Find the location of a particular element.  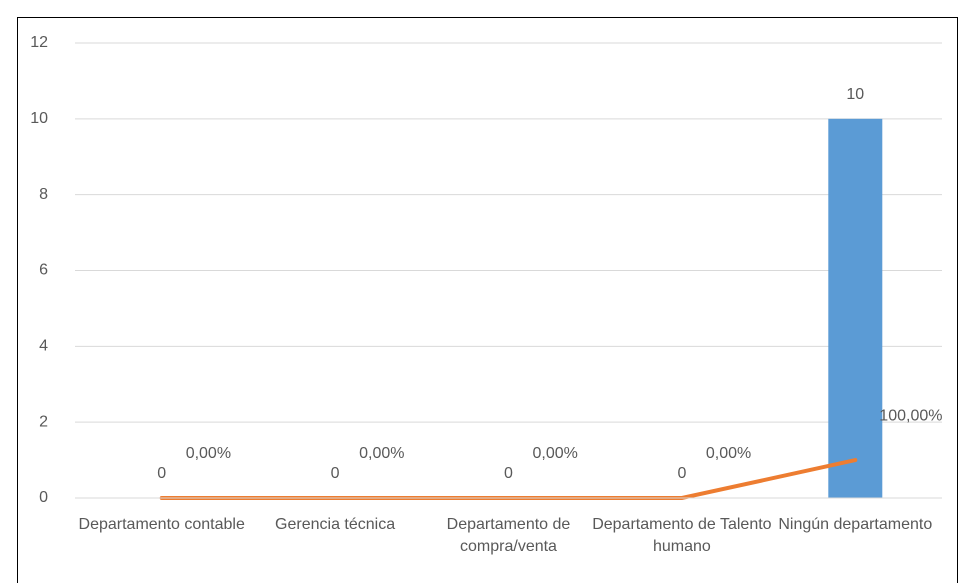

bar is located at coordinates (855, 308).